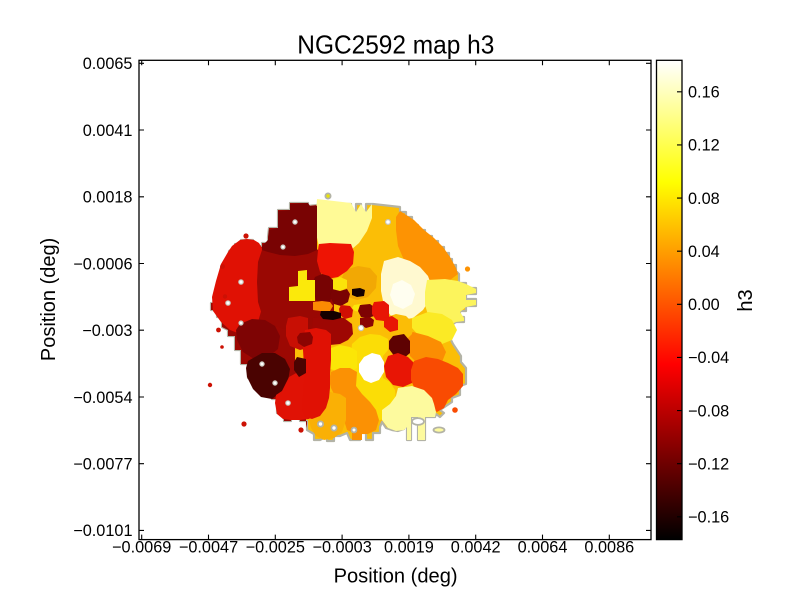  I want to click on svg-text: 0.0042, so click(476, 547).